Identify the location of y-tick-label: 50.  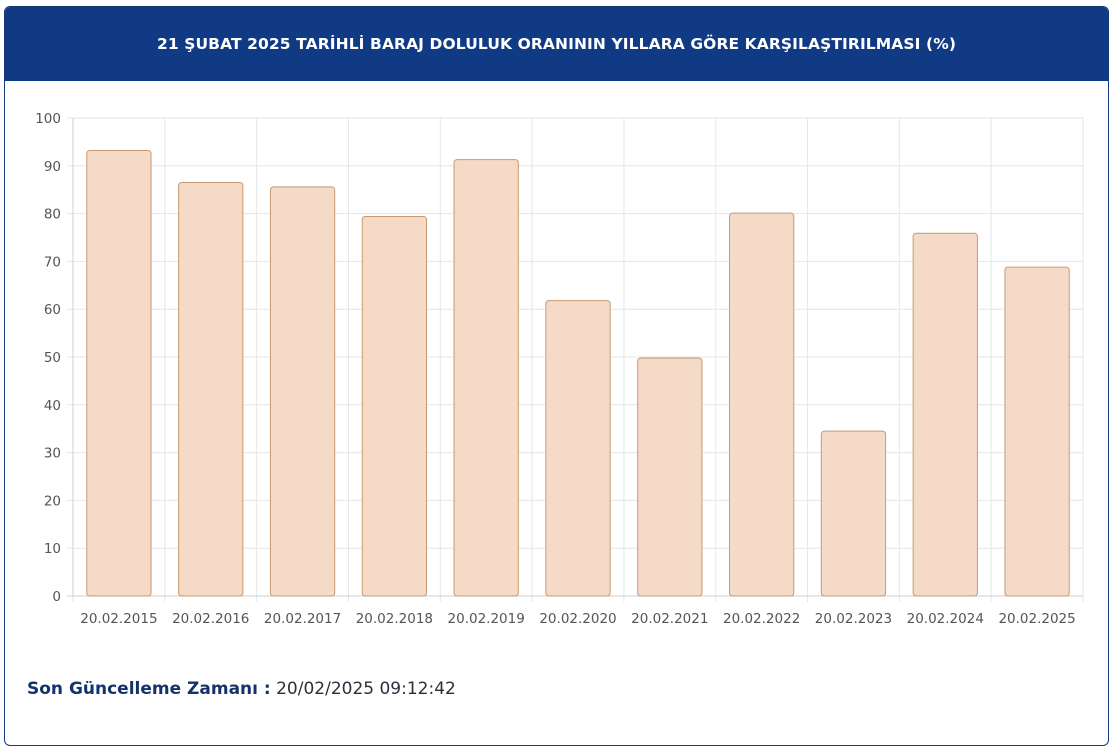
(52, 358).